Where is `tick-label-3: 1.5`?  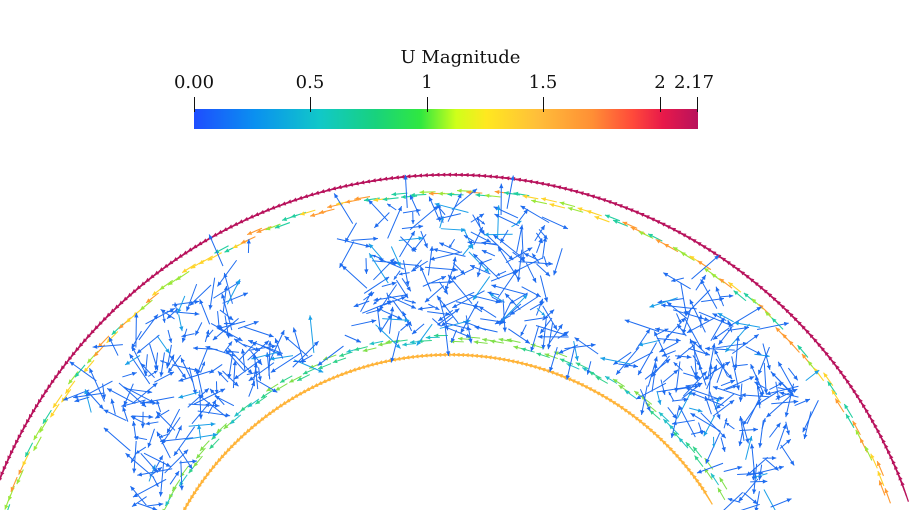
tick-label-3: 1.5 is located at coordinates (543, 82).